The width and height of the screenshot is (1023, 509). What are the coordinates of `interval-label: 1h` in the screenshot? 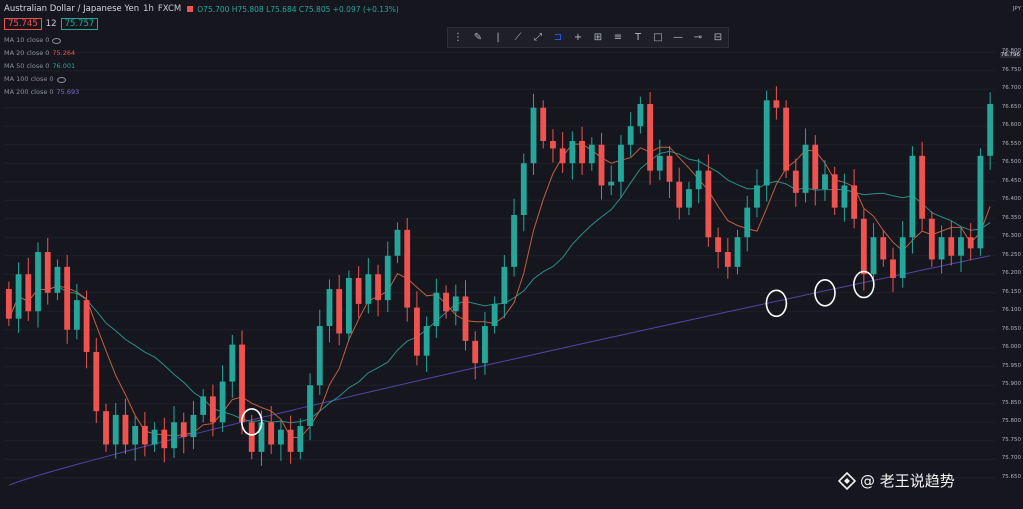 It's located at (148, 9).